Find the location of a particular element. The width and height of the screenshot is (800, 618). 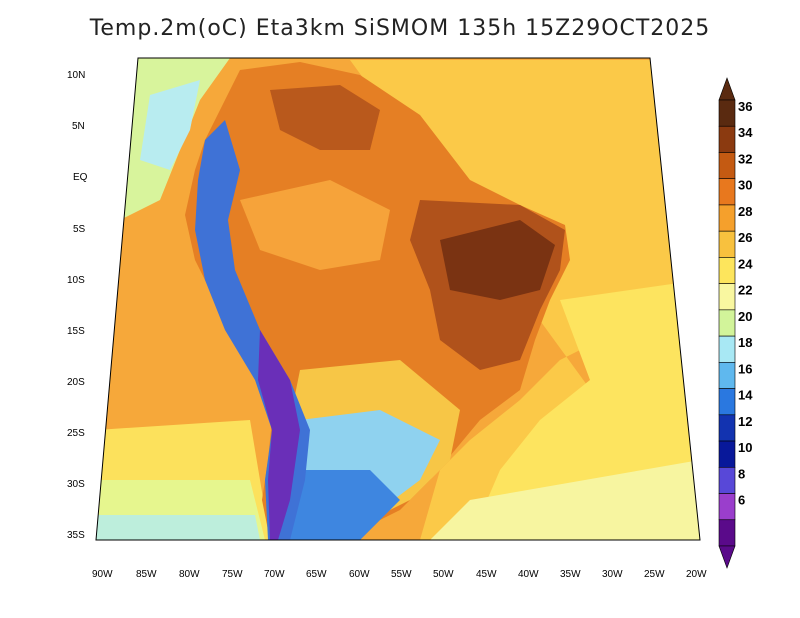

lon-label-55W: 55W is located at coordinates (401, 574).